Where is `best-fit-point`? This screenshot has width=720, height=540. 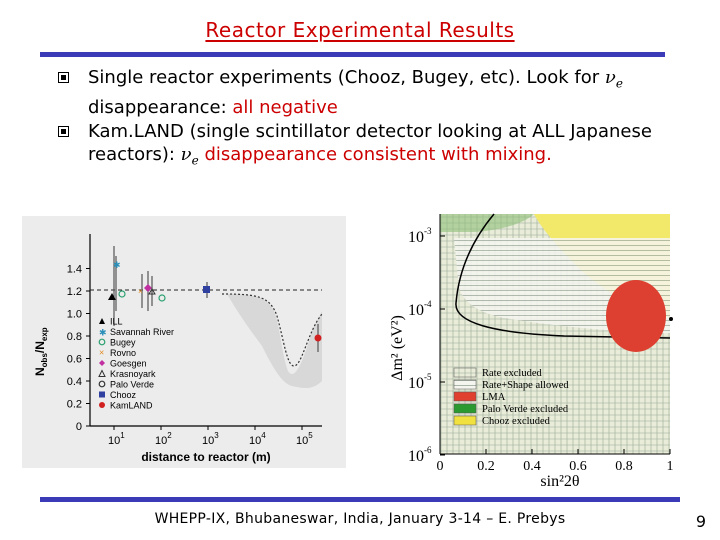
best-fit-point is located at coordinates (671, 319).